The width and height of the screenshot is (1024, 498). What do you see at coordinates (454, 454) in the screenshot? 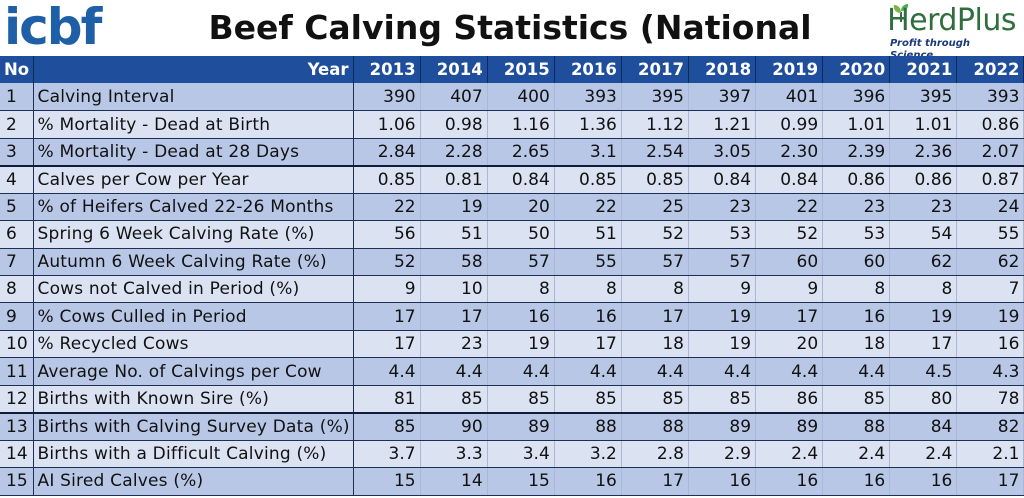
I see `table-cell-value: 3.3` at bounding box center [454, 454].